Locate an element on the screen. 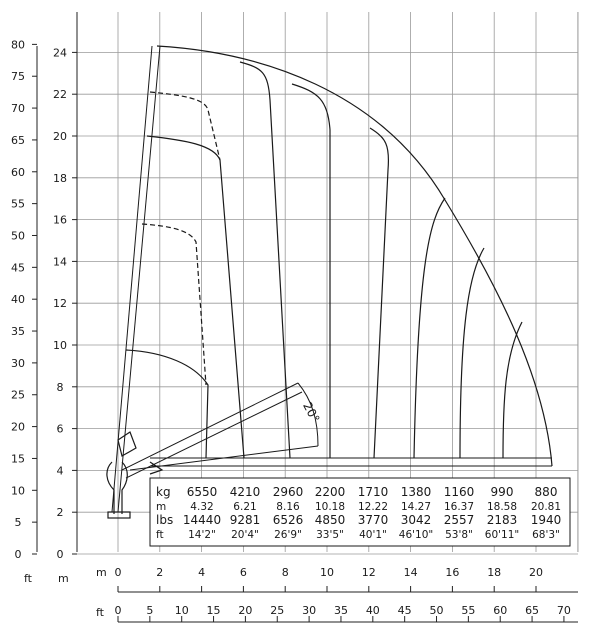 The height and width of the screenshot is (633, 590). left-ft-tick-label: 80 is located at coordinates (18, 44).